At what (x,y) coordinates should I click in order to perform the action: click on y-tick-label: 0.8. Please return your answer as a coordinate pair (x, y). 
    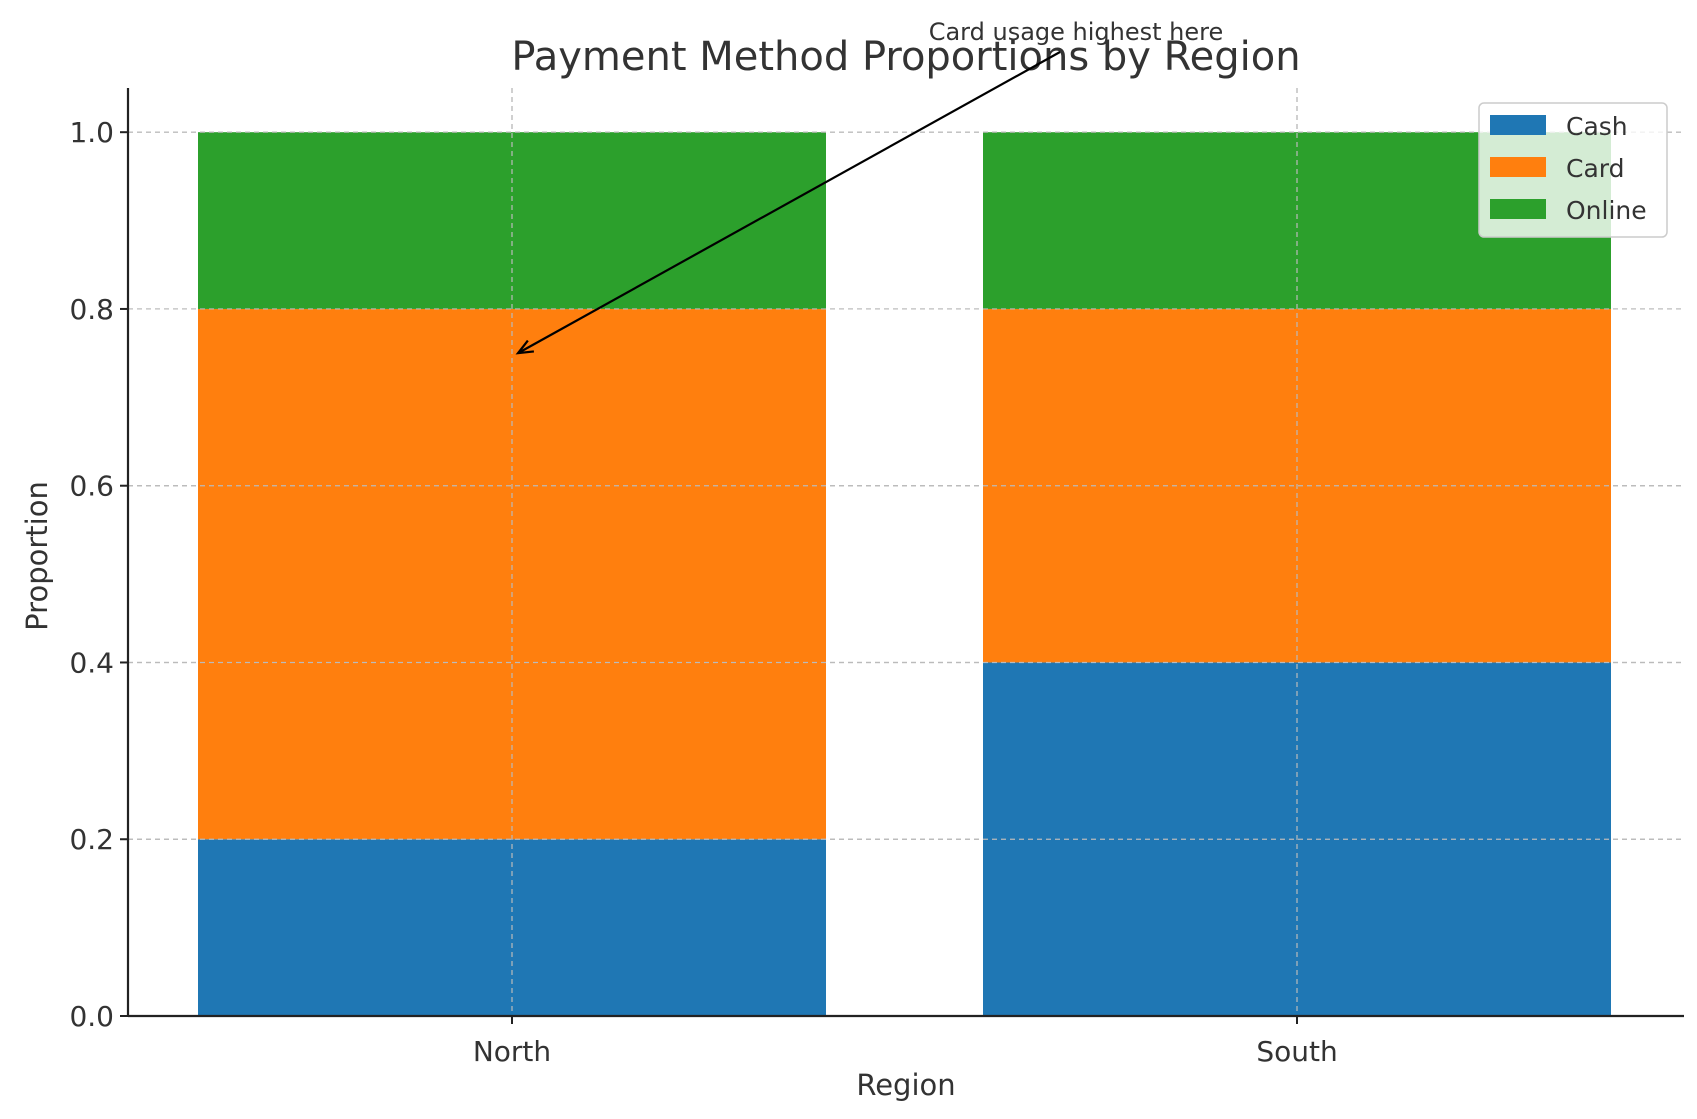
    Looking at the image, I should click on (91, 309).